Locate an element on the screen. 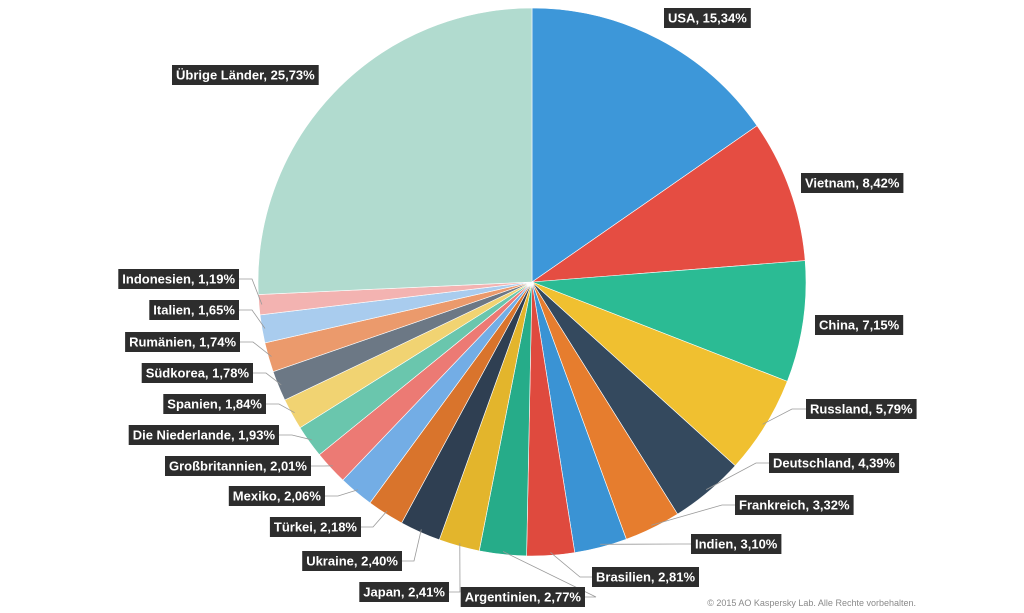  slice-label-tuerkei: Türkei, 2,18% is located at coordinates (315, 527).